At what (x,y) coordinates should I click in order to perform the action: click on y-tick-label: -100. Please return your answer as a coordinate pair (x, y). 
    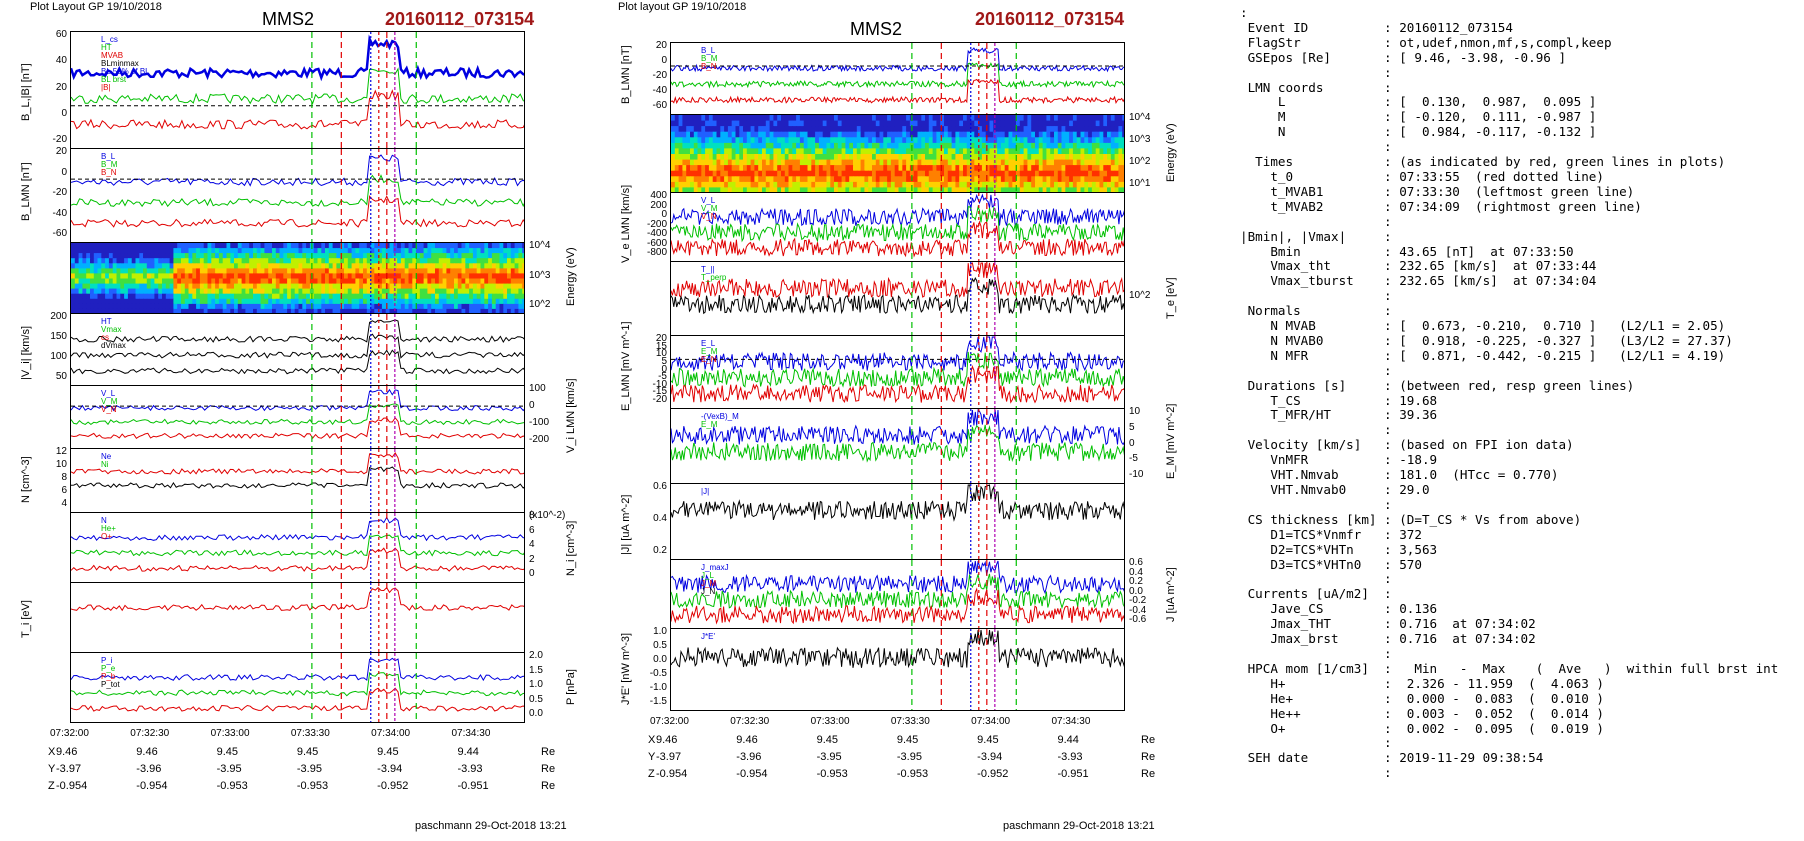
    Looking at the image, I should click on (539, 422).